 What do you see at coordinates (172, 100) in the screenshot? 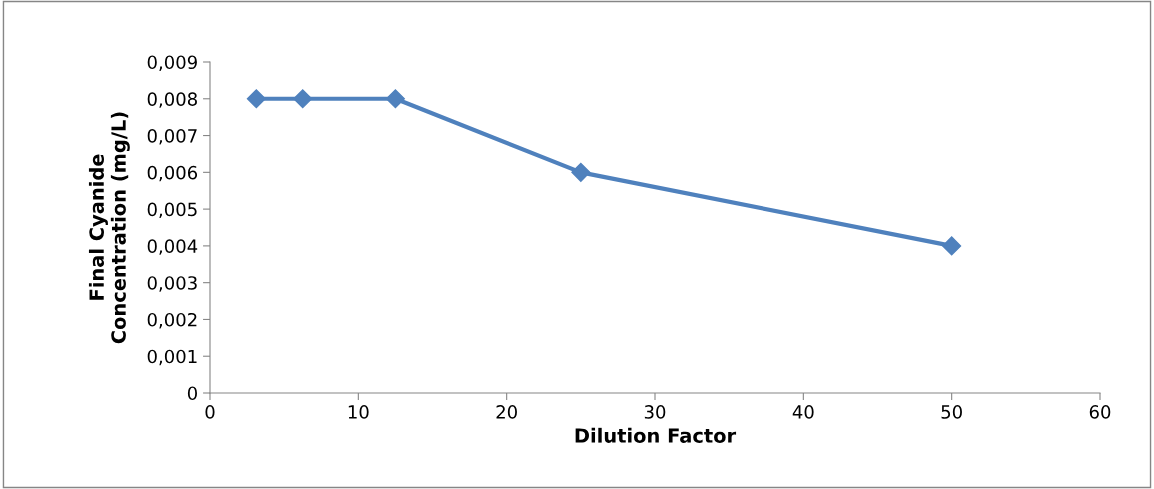
I see `y-tick-label: 0,008` at bounding box center [172, 100].